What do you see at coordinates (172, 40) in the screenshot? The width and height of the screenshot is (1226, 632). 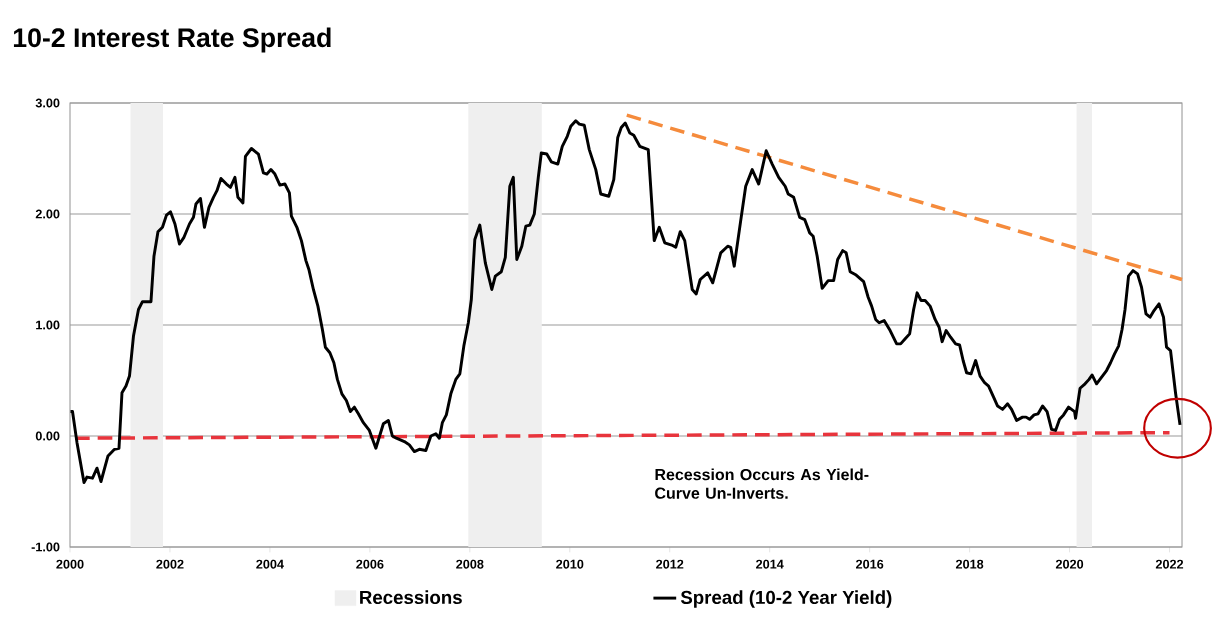 I see `chart-title: 10-2 Interest Rate Spread` at bounding box center [172, 40].